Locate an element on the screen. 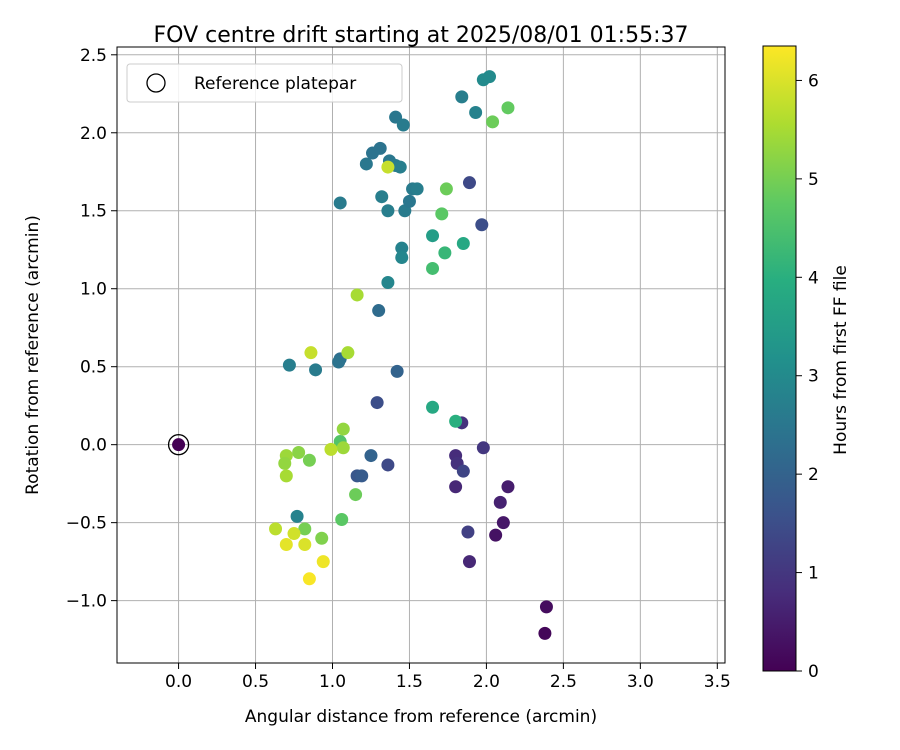 This screenshot has height=750, width=900. colorbar-tick-label: 5 is located at coordinates (813, 180).